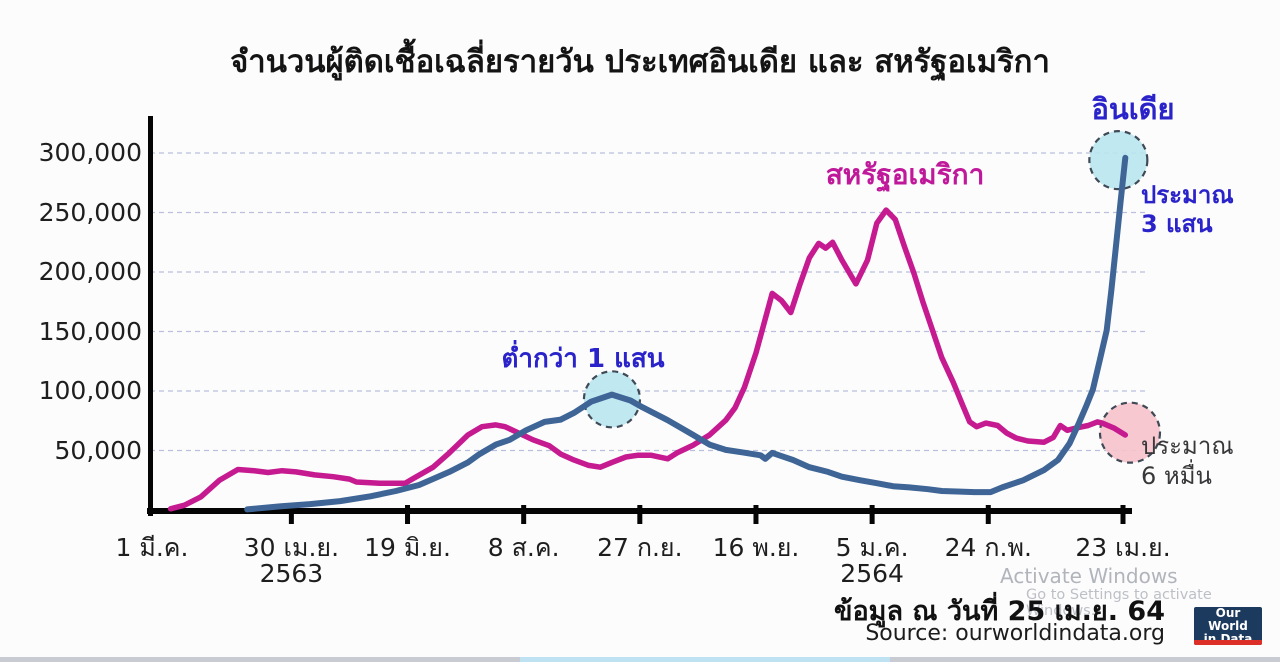 Image resolution: width=1280 pixels, height=662 pixels. Describe the element at coordinates (1187, 461) in the screenshot. I see `annotation-approx-60k: ประมาณ 6 หมื่น` at that location.